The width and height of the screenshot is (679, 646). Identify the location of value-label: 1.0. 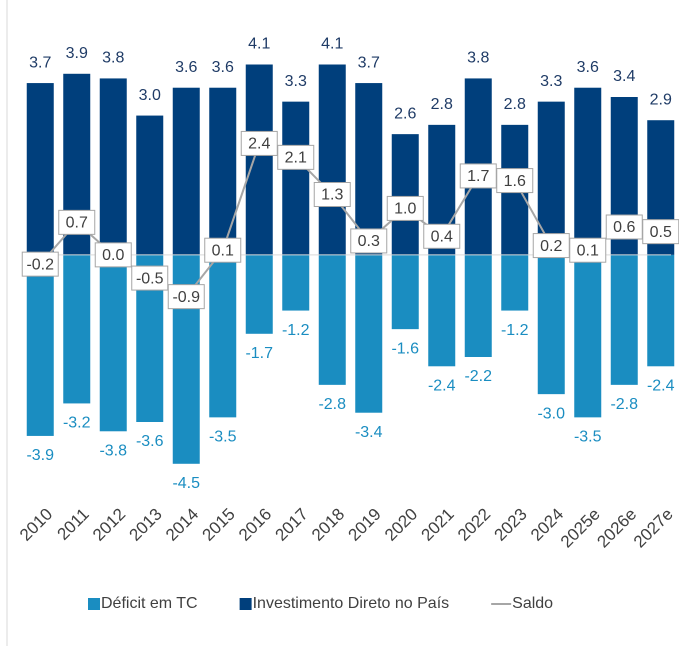
(405, 209).